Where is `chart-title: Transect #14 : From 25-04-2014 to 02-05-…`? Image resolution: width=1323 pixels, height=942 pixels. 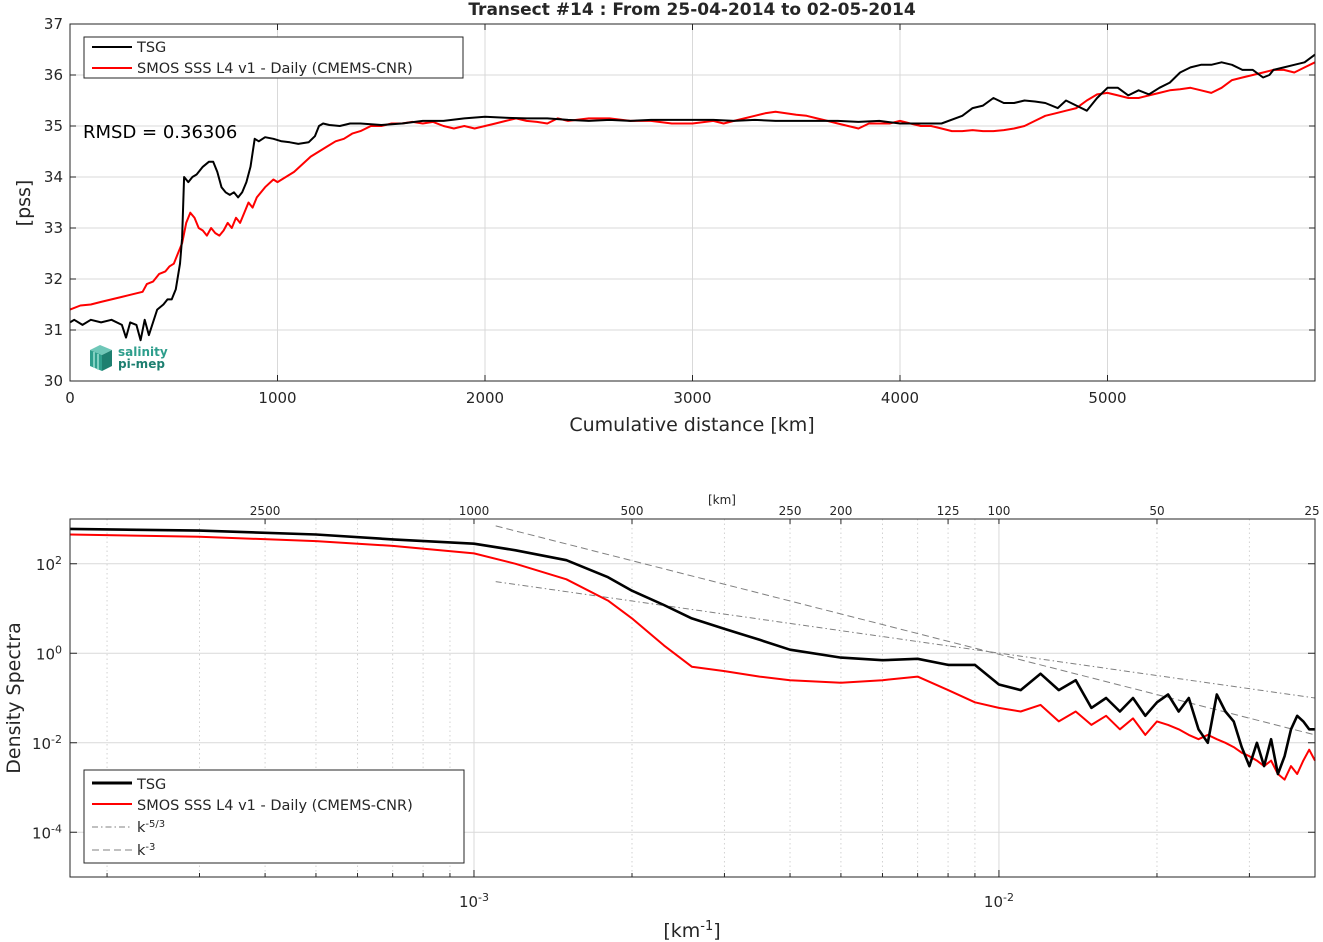
chart-title: Transect #14 : From 25-04-2014 to 02-05-… is located at coordinates (692, 10).